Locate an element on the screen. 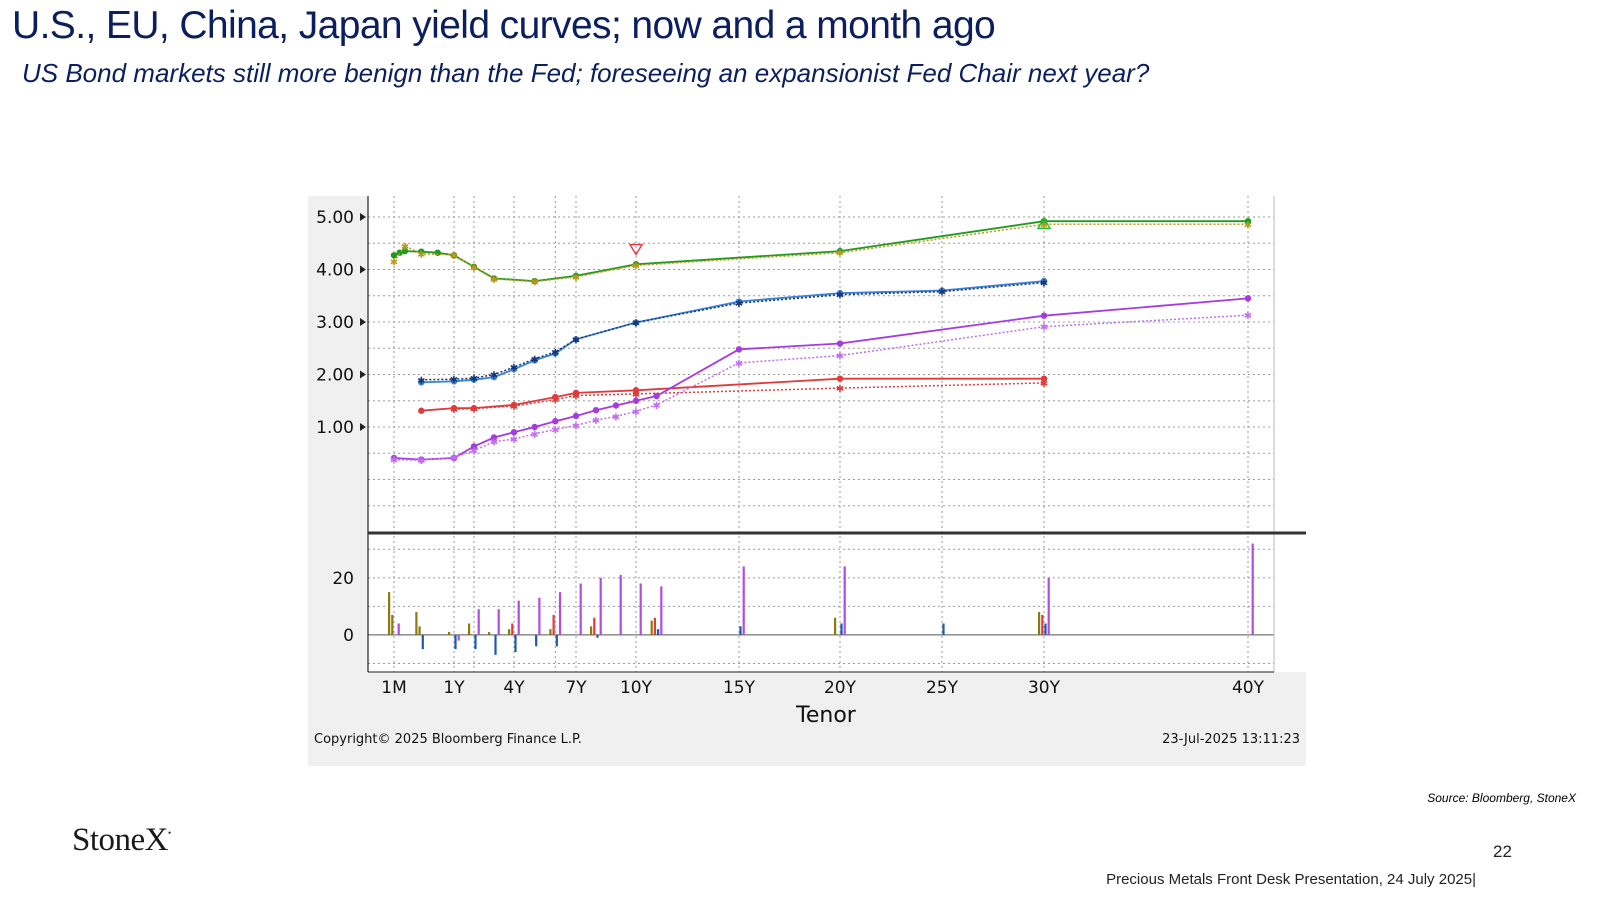 The image size is (1600, 900). x-tick-label: 1Y is located at coordinates (454, 688).